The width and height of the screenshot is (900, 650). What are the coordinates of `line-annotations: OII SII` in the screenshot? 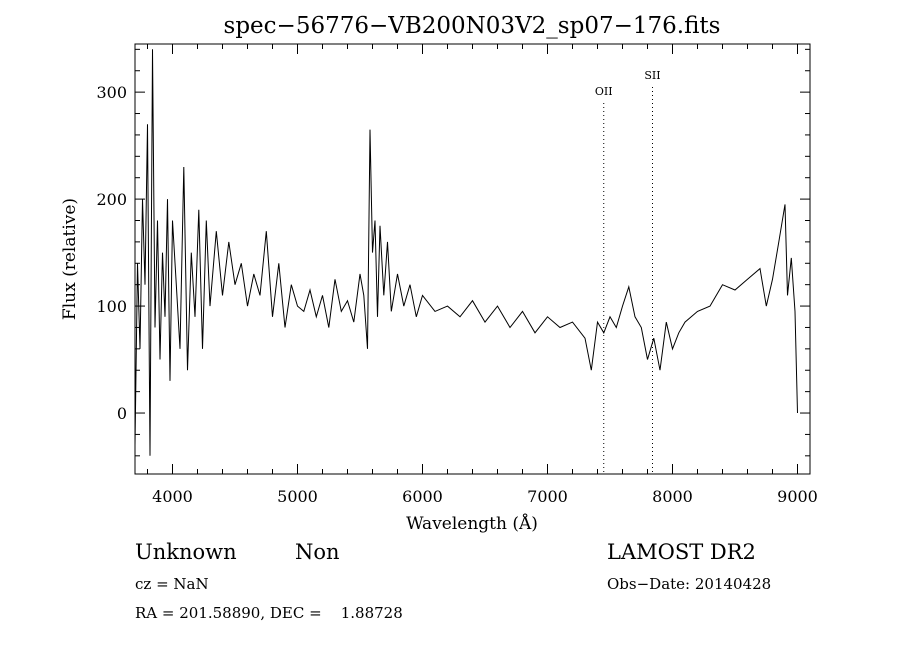 It's located at (628, 271).